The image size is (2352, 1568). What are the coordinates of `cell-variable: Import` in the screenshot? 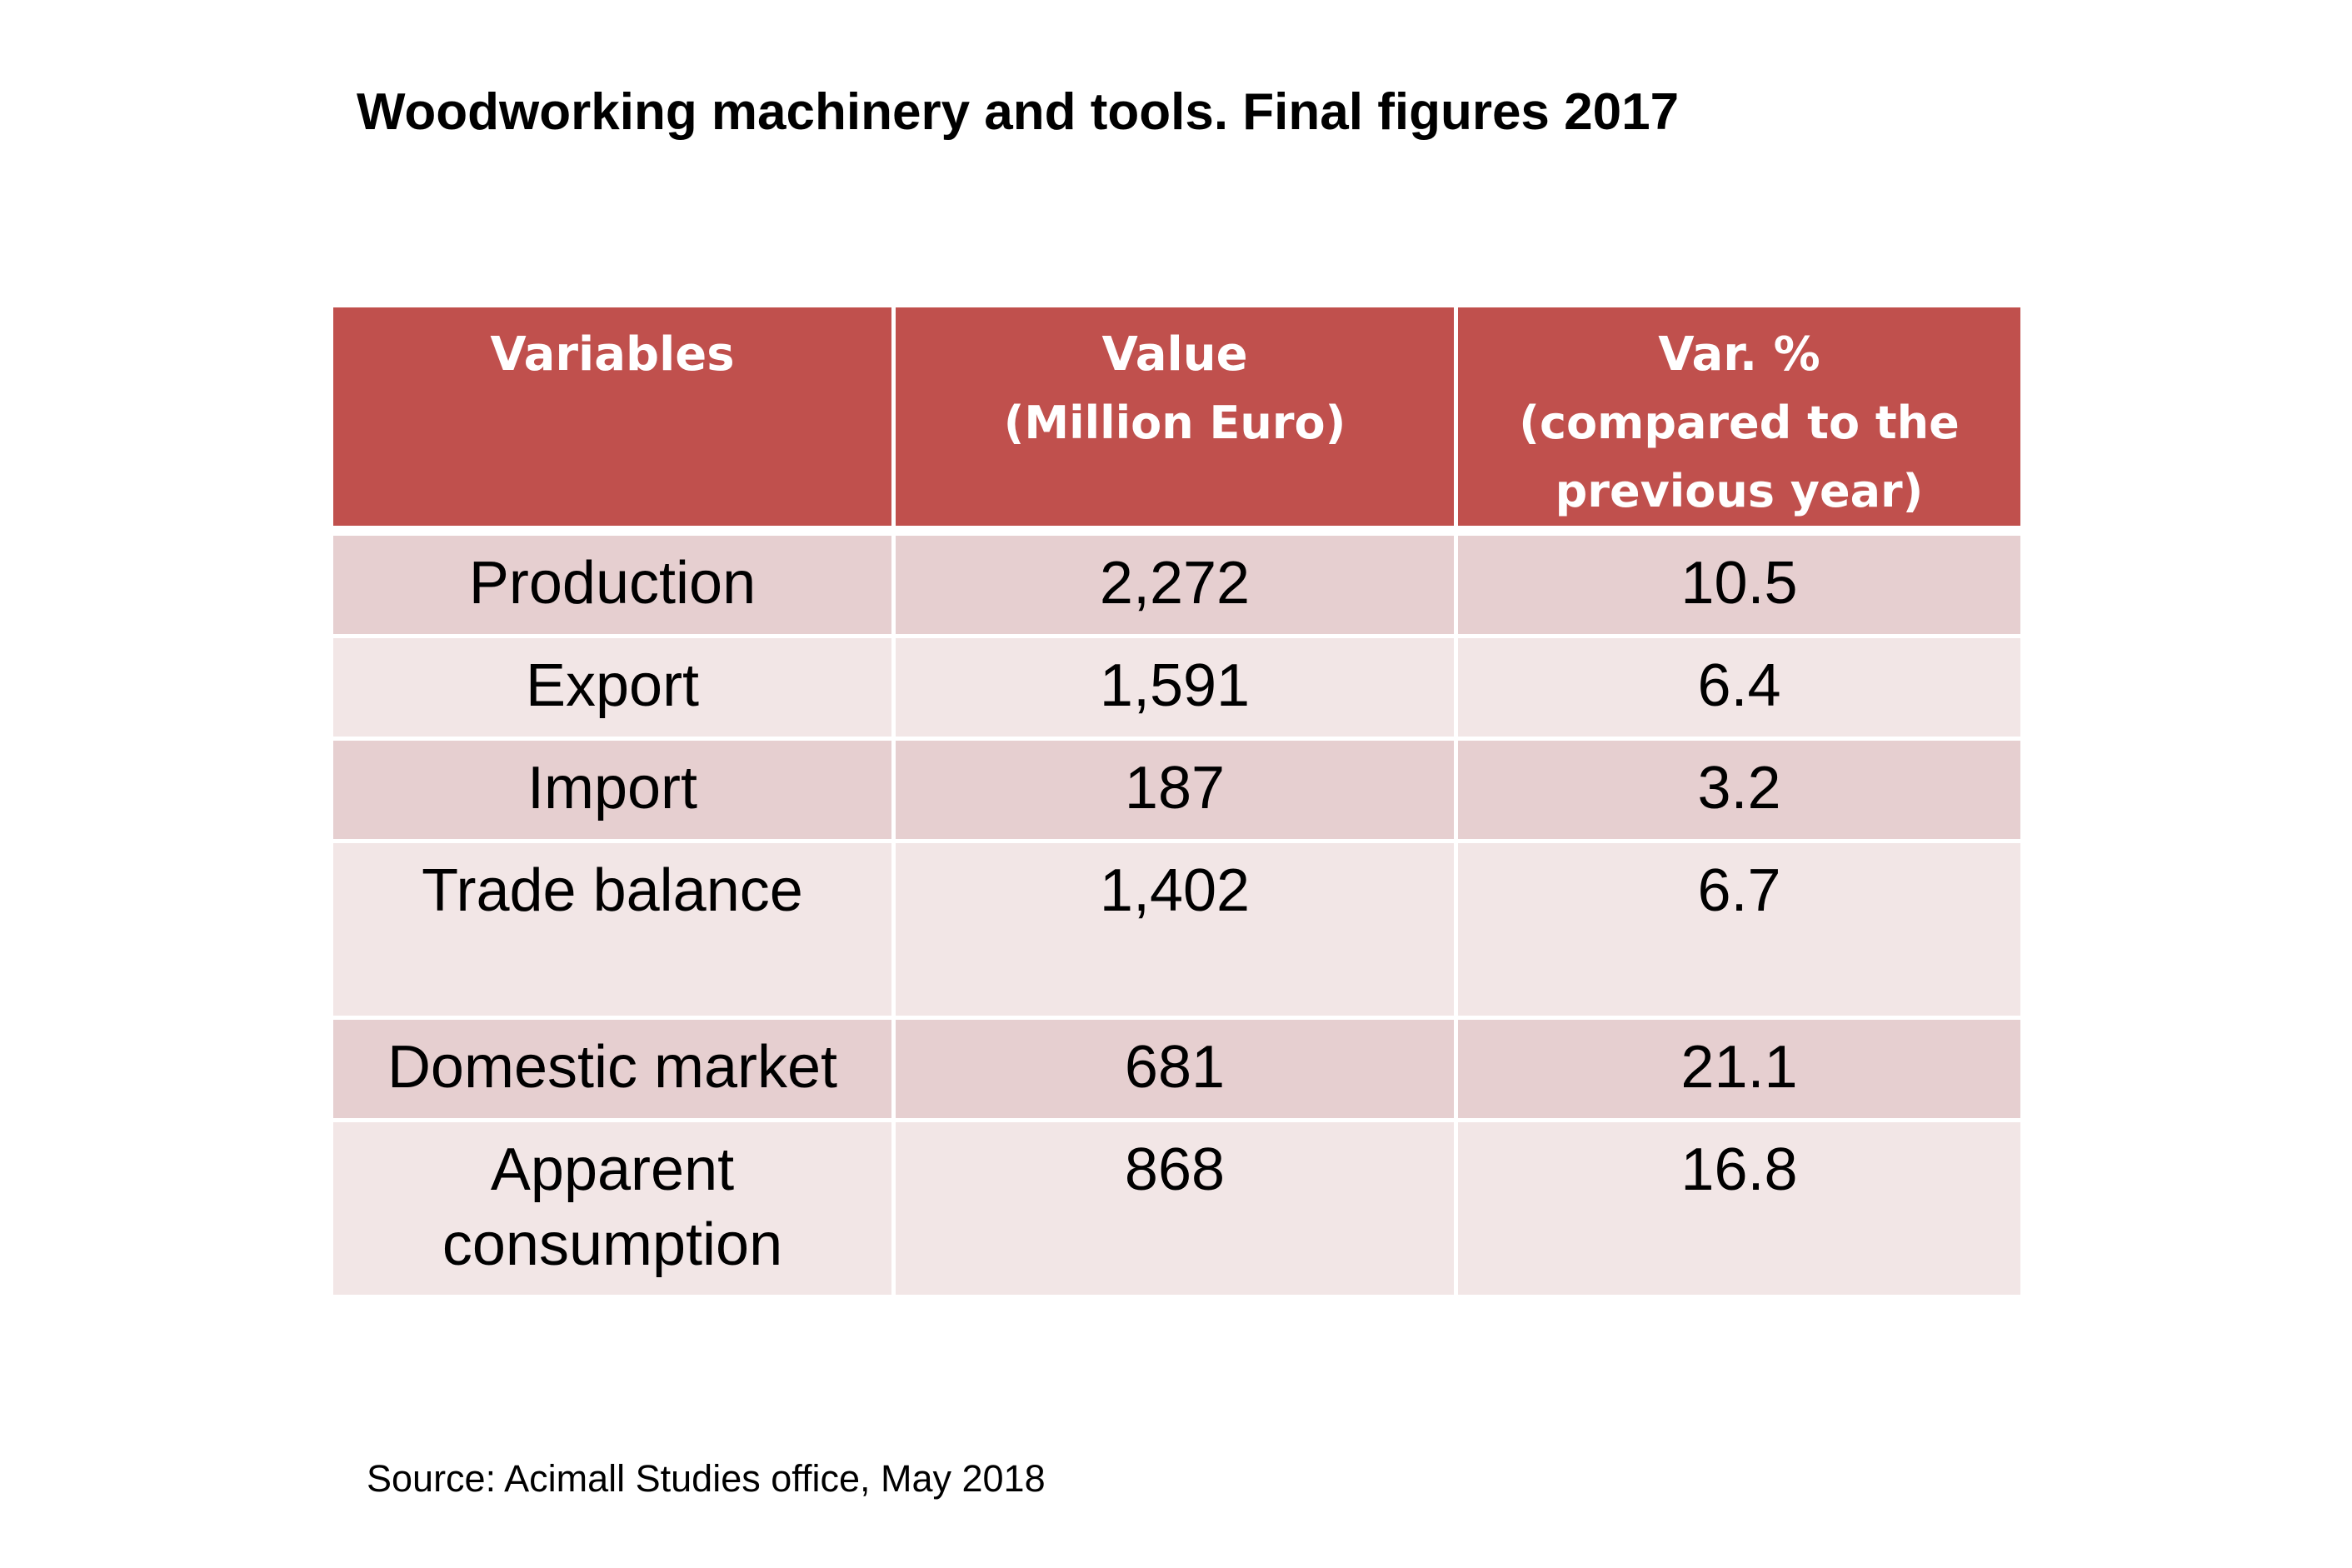 It's located at (614, 792).